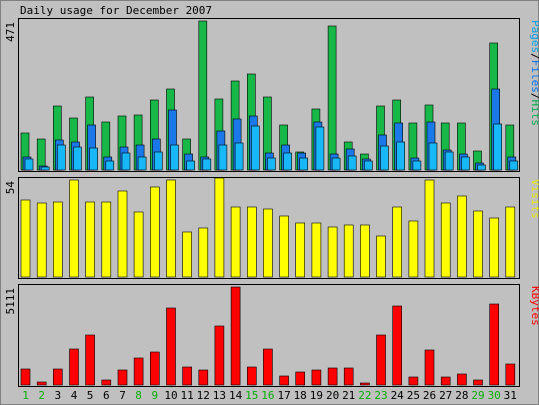  What do you see at coordinates (25, 395) in the screenshot?
I see `x-tick-label-day-1: 1` at bounding box center [25, 395].